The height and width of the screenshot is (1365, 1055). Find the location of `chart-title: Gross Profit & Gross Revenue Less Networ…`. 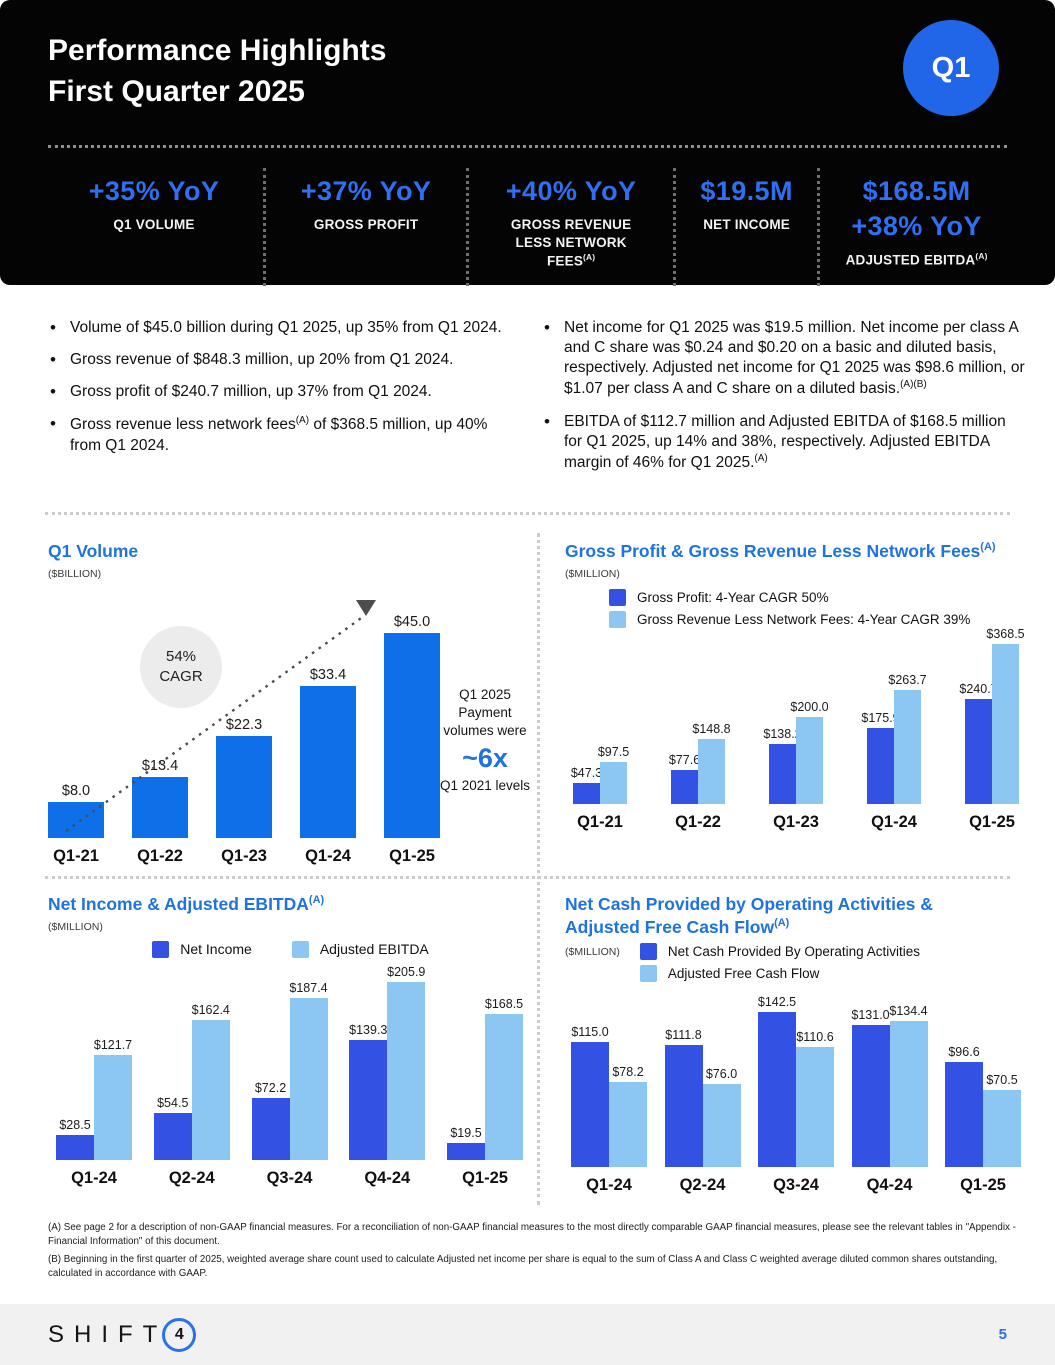

chart-title: Gross Profit & Gross Revenue Less Networ… is located at coordinates (780, 551).